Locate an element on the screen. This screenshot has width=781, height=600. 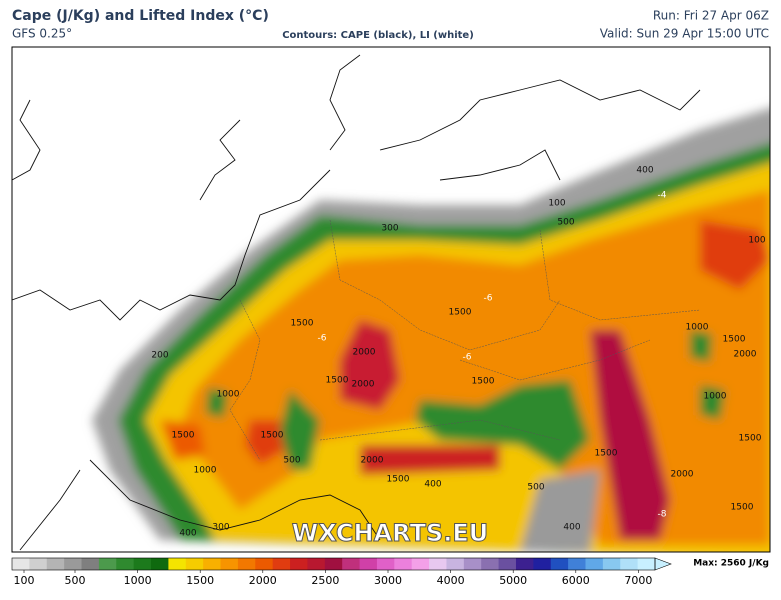
valid: Valid: Sun 29 Apr 15:00 UTC is located at coordinates (684, 34).